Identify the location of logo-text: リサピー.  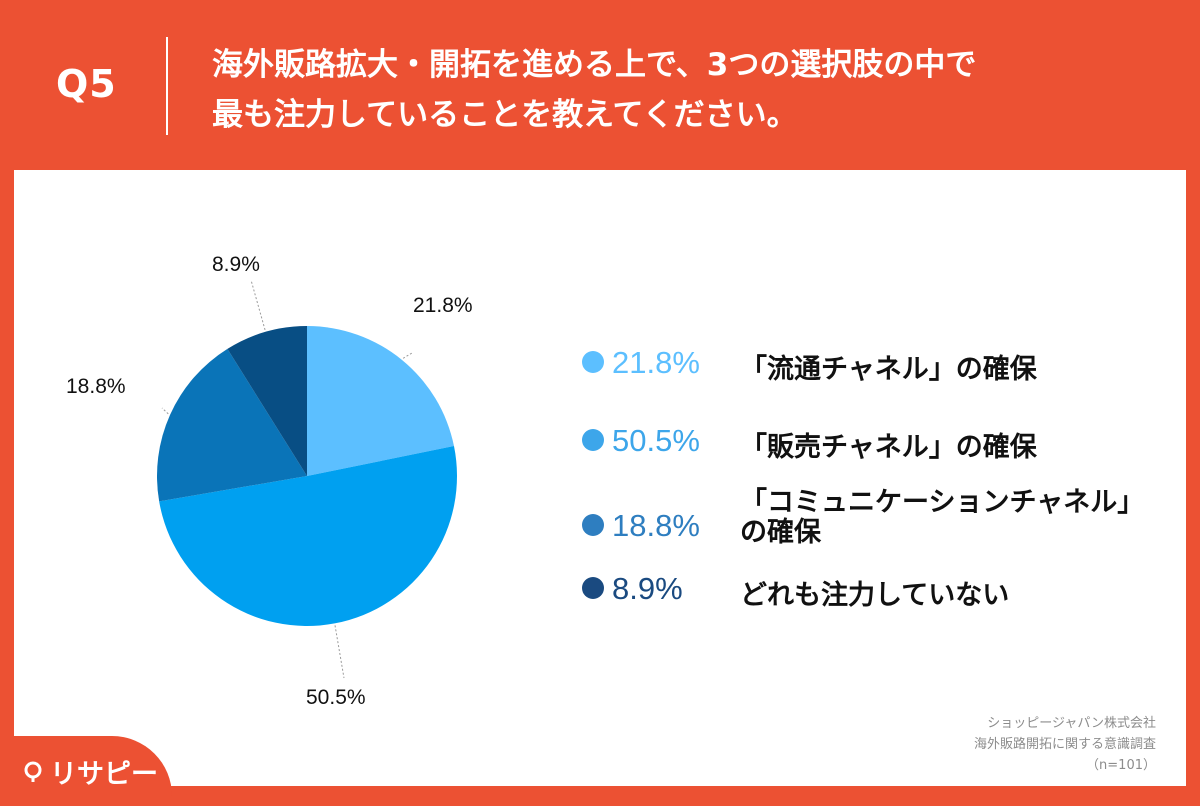
(104, 774).